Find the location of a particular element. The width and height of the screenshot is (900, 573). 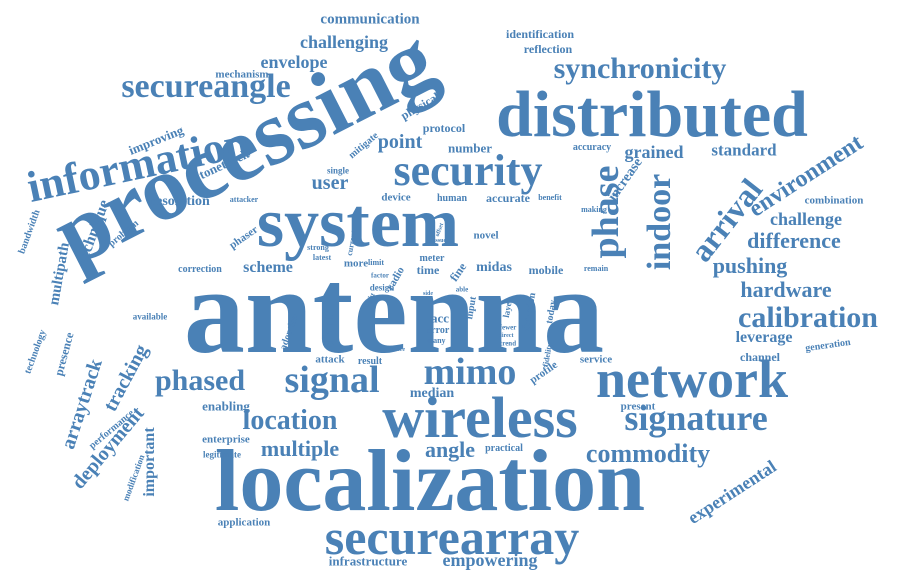

word-present: present is located at coordinates (638, 406).